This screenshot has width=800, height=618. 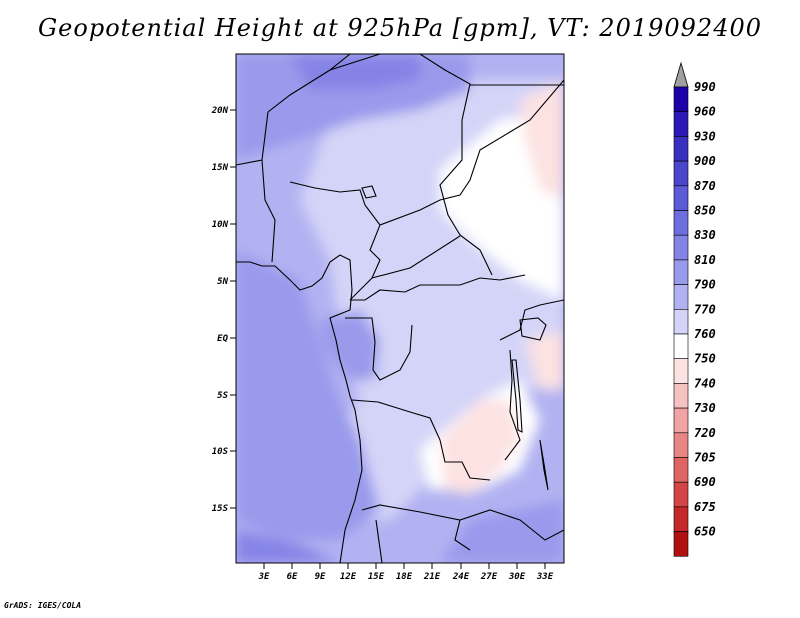 I want to click on lake-victoria, so click(x=533, y=329).